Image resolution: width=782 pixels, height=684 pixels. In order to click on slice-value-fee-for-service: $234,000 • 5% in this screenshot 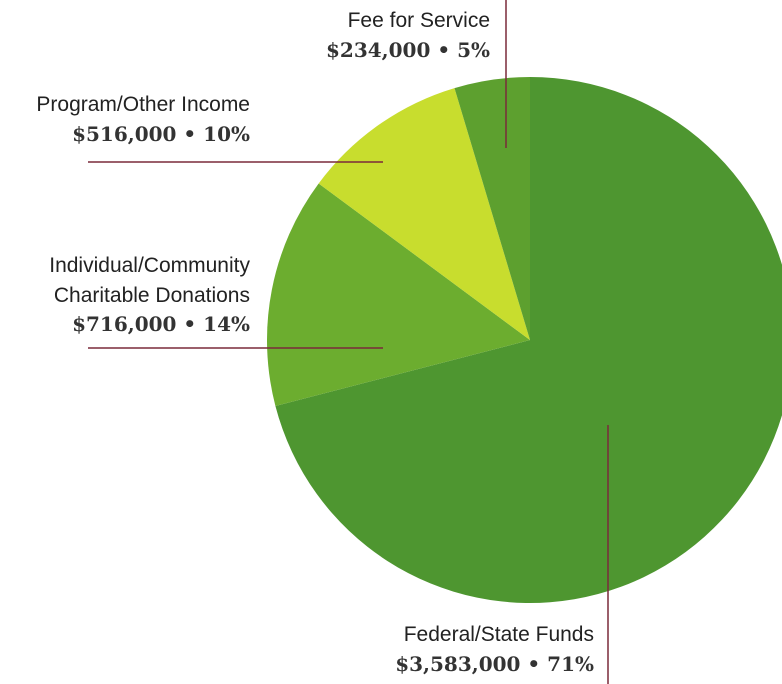, I will do `click(408, 50)`.